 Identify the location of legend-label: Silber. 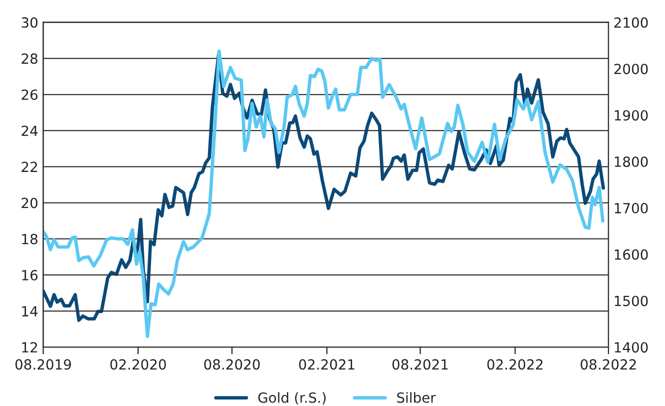
(416, 397).